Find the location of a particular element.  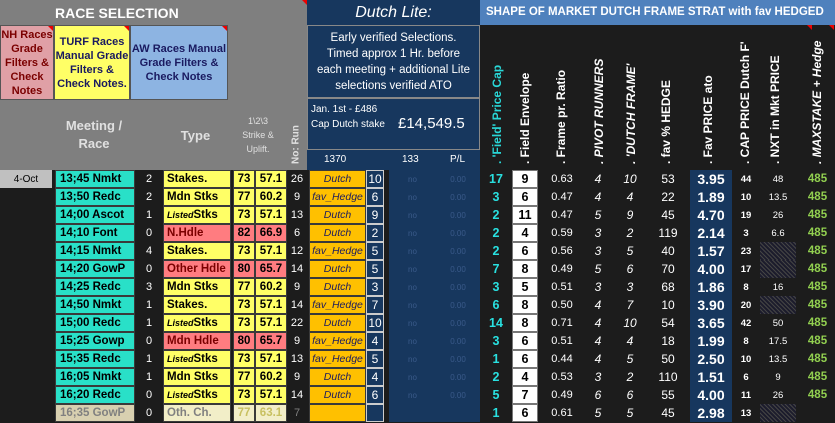

nxt-price-cell is located at coordinates (778, 413).